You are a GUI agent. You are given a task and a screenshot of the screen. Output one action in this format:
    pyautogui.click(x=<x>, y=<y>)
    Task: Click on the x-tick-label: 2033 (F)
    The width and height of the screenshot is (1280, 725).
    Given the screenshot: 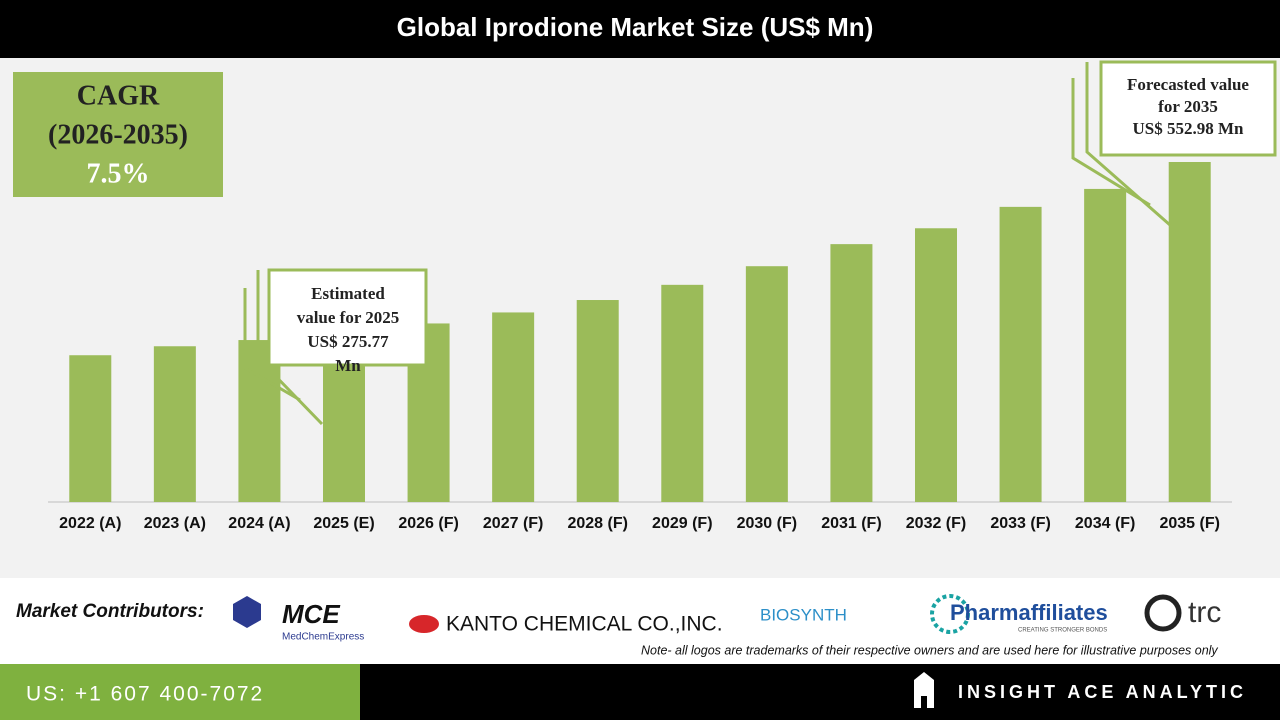 What is the action you would take?
    pyautogui.click(x=1020, y=523)
    